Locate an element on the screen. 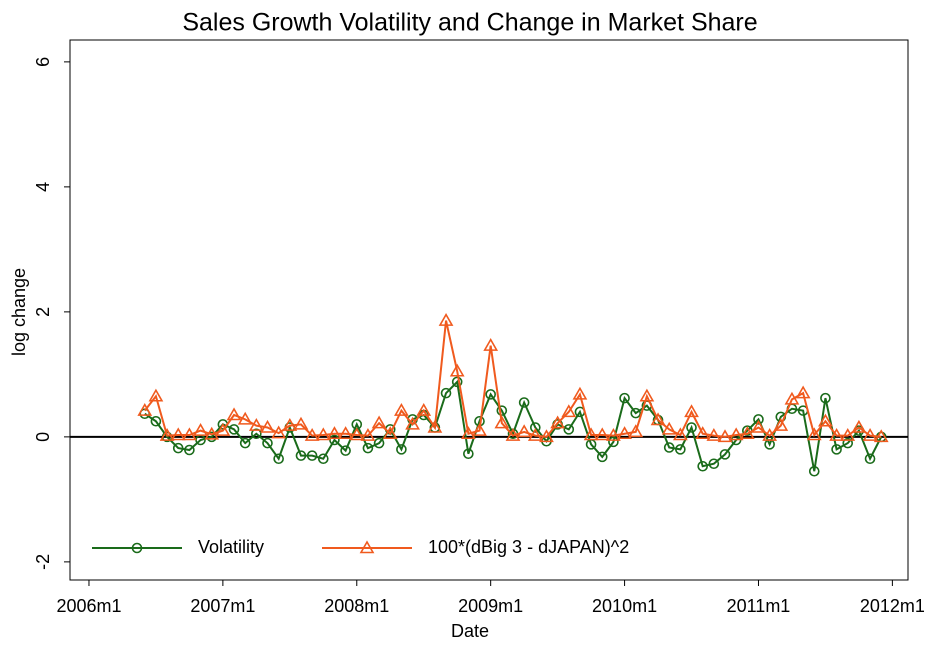 The image size is (940, 646). legend-marker is located at coordinates (367, 547).